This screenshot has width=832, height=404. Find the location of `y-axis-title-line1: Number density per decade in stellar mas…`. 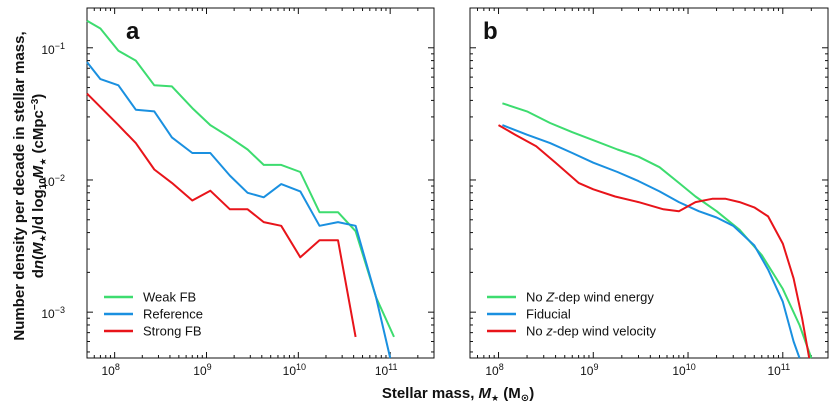

y-axis-title-line1: Number density per decade in stellar mas… is located at coordinates (19, 185).